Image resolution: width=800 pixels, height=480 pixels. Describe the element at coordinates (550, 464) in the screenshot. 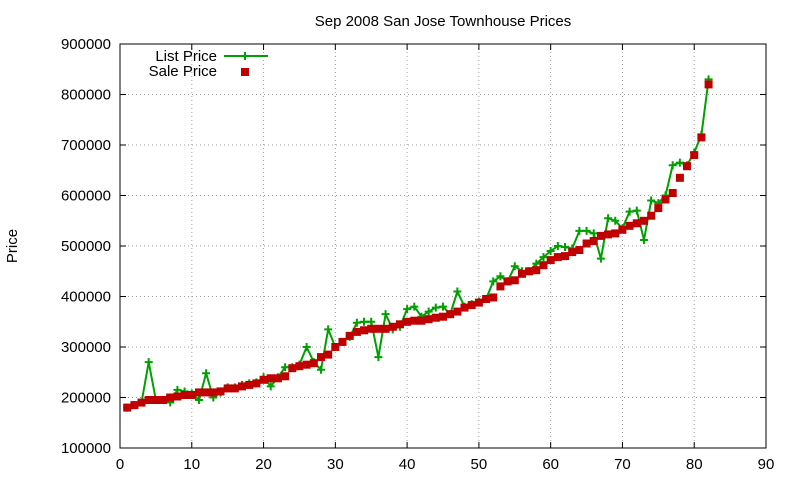

I see `x-tick-label: 60` at that location.